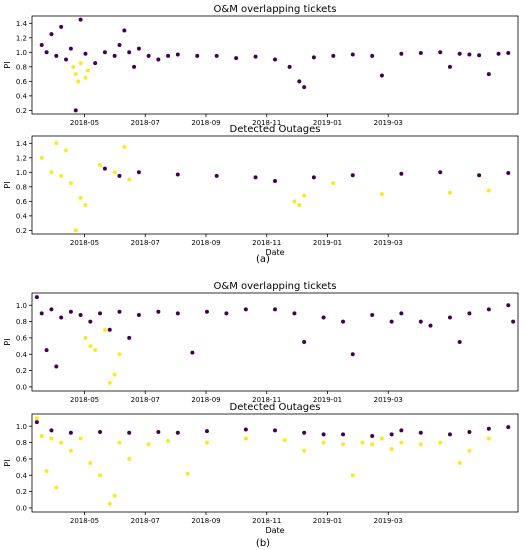 This screenshot has width=526, height=550. Describe the element at coordinates (22, 216) in the screenshot. I see `y-tick-label: 0.4` at that location.